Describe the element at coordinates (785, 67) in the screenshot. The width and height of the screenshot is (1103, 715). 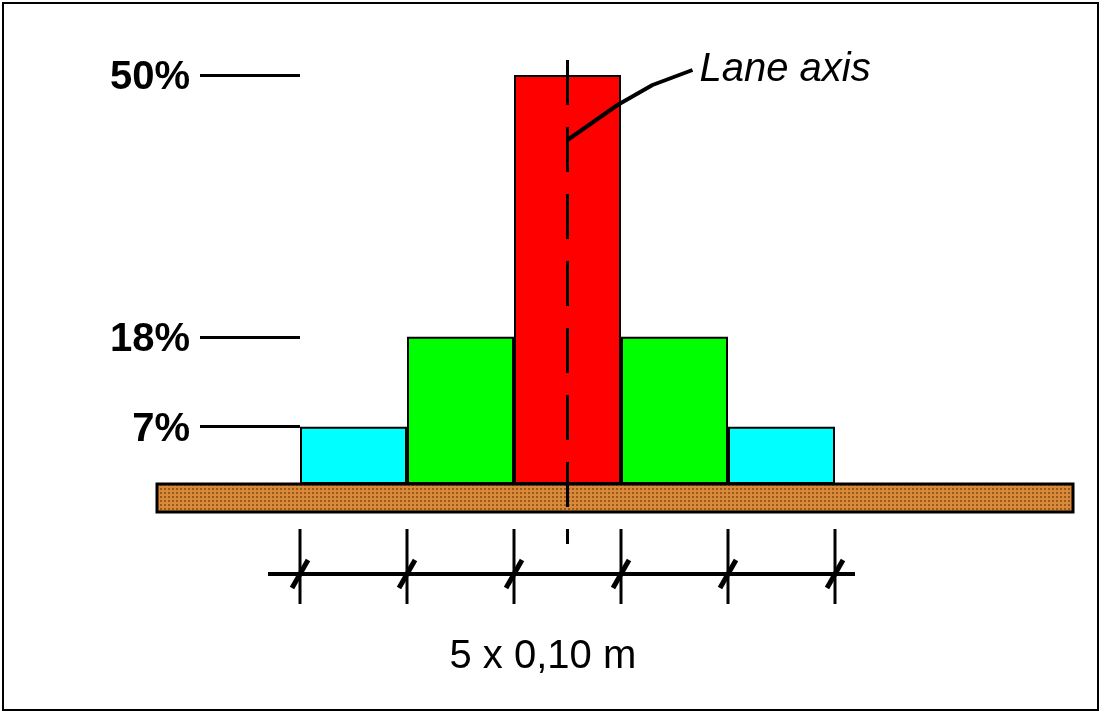
I see `annotation: Lane axis` at that location.